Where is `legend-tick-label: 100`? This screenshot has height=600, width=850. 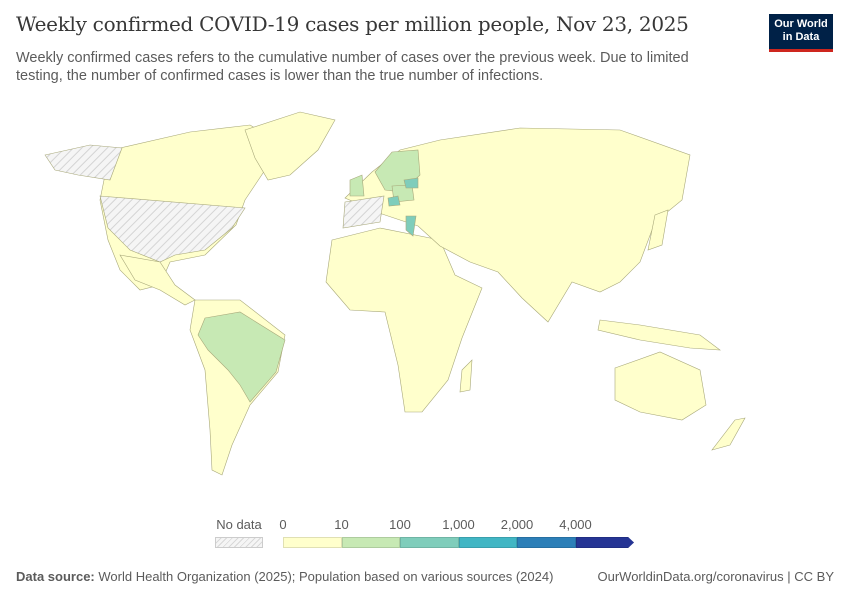 legend-tick-label: 100 is located at coordinates (400, 524).